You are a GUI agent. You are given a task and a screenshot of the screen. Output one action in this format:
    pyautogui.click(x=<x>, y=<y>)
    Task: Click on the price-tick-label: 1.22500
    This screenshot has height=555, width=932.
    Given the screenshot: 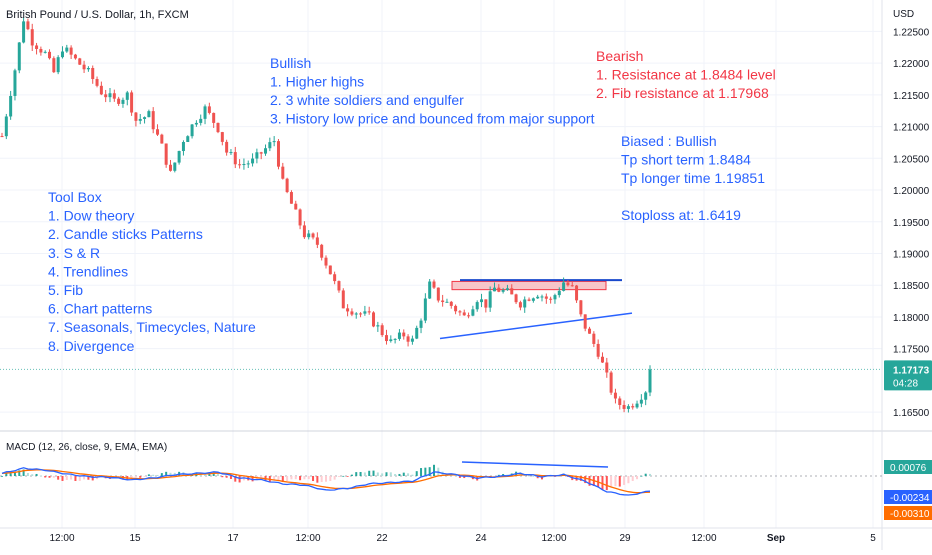 What is the action you would take?
    pyautogui.click(x=911, y=32)
    